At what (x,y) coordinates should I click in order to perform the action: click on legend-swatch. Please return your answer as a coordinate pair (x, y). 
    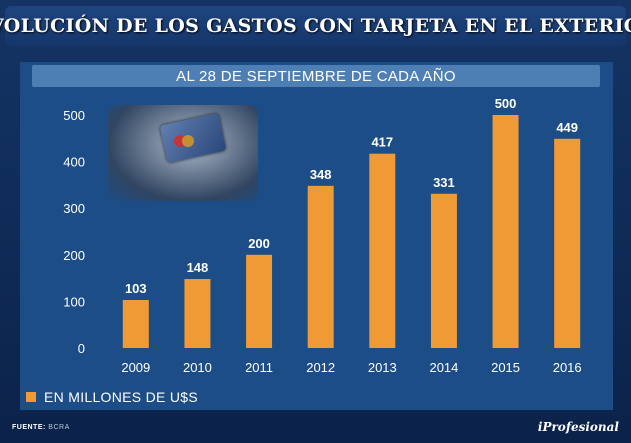
    Looking at the image, I should click on (31, 397).